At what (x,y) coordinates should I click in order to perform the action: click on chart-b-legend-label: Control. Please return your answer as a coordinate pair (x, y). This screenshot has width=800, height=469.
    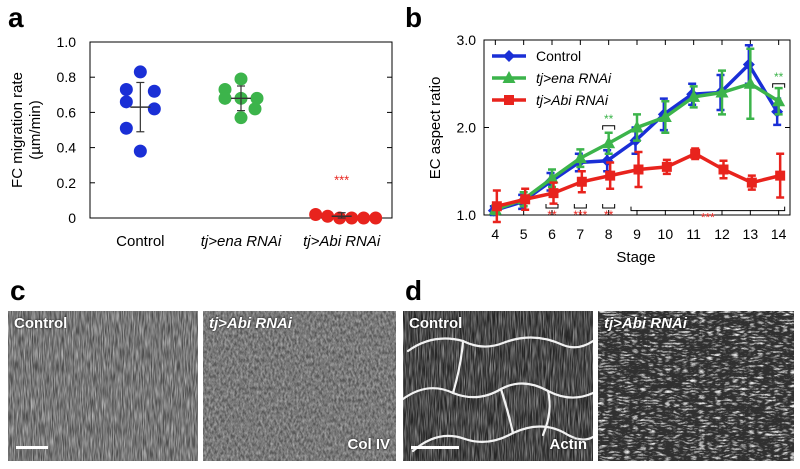
    Looking at the image, I should click on (558, 56).